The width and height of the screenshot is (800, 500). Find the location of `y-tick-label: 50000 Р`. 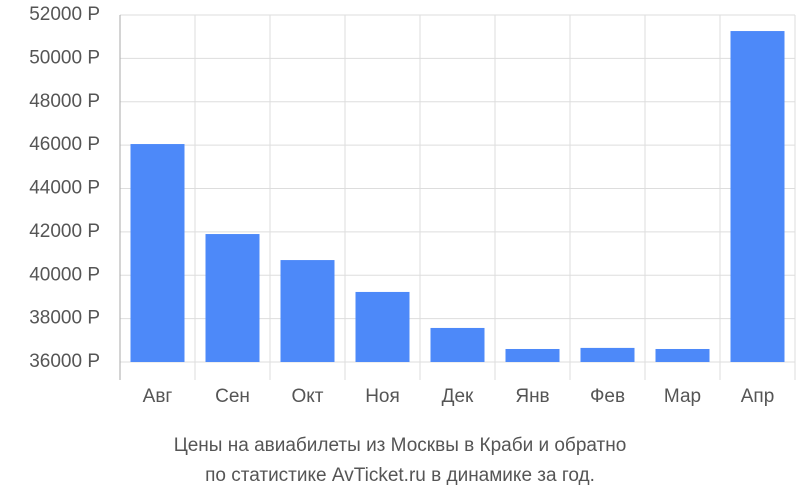

y-tick-label: 50000 Р is located at coordinates (64, 57).